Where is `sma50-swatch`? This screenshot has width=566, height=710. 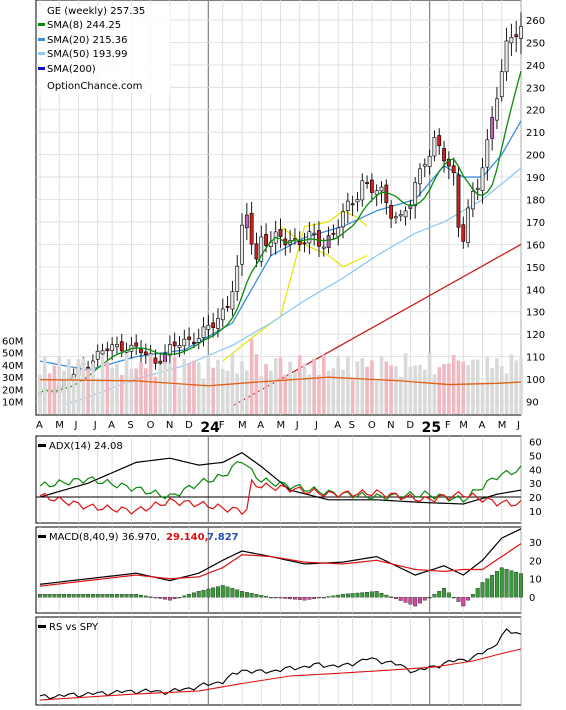 sma50-swatch is located at coordinates (41, 53).